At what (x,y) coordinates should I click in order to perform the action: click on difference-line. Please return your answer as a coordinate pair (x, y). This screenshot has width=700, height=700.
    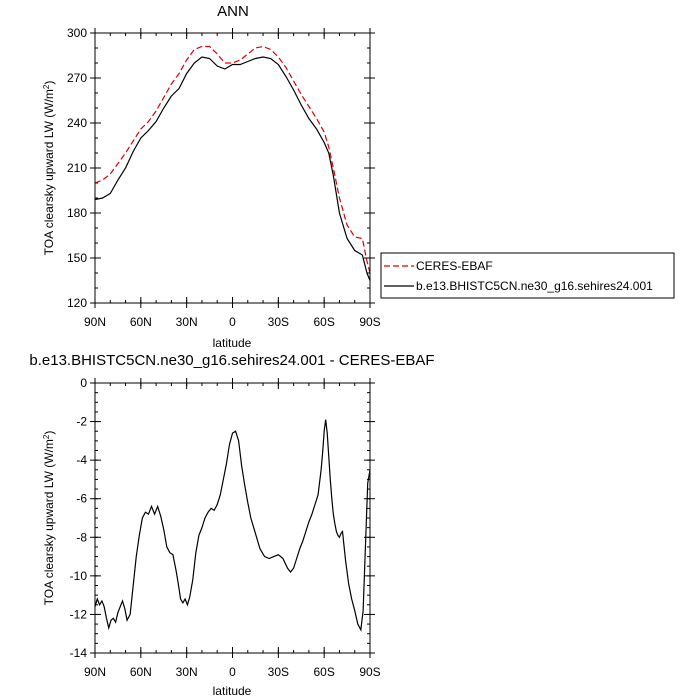
    Looking at the image, I should click on (232, 525).